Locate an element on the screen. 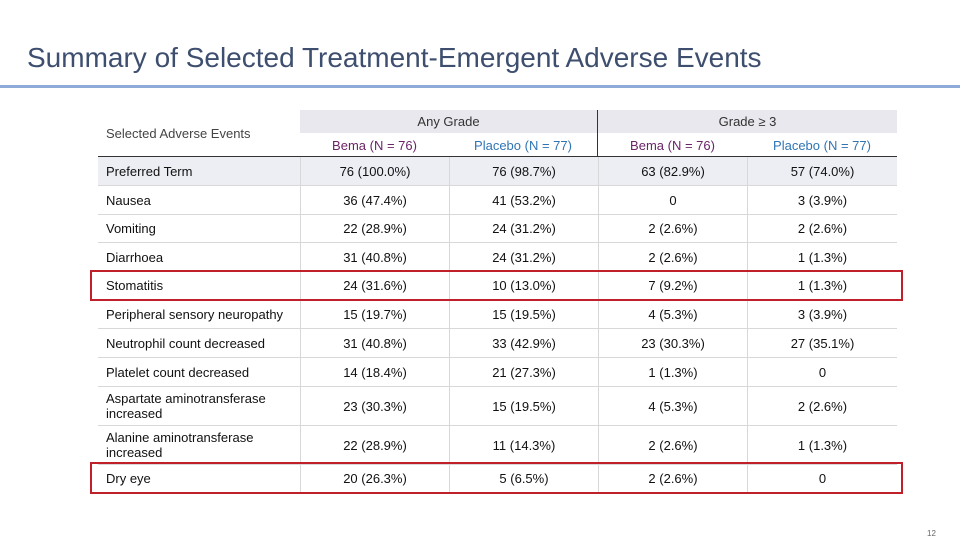  table-cell: 76 (100.0%) is located at coordinates (374, 171).